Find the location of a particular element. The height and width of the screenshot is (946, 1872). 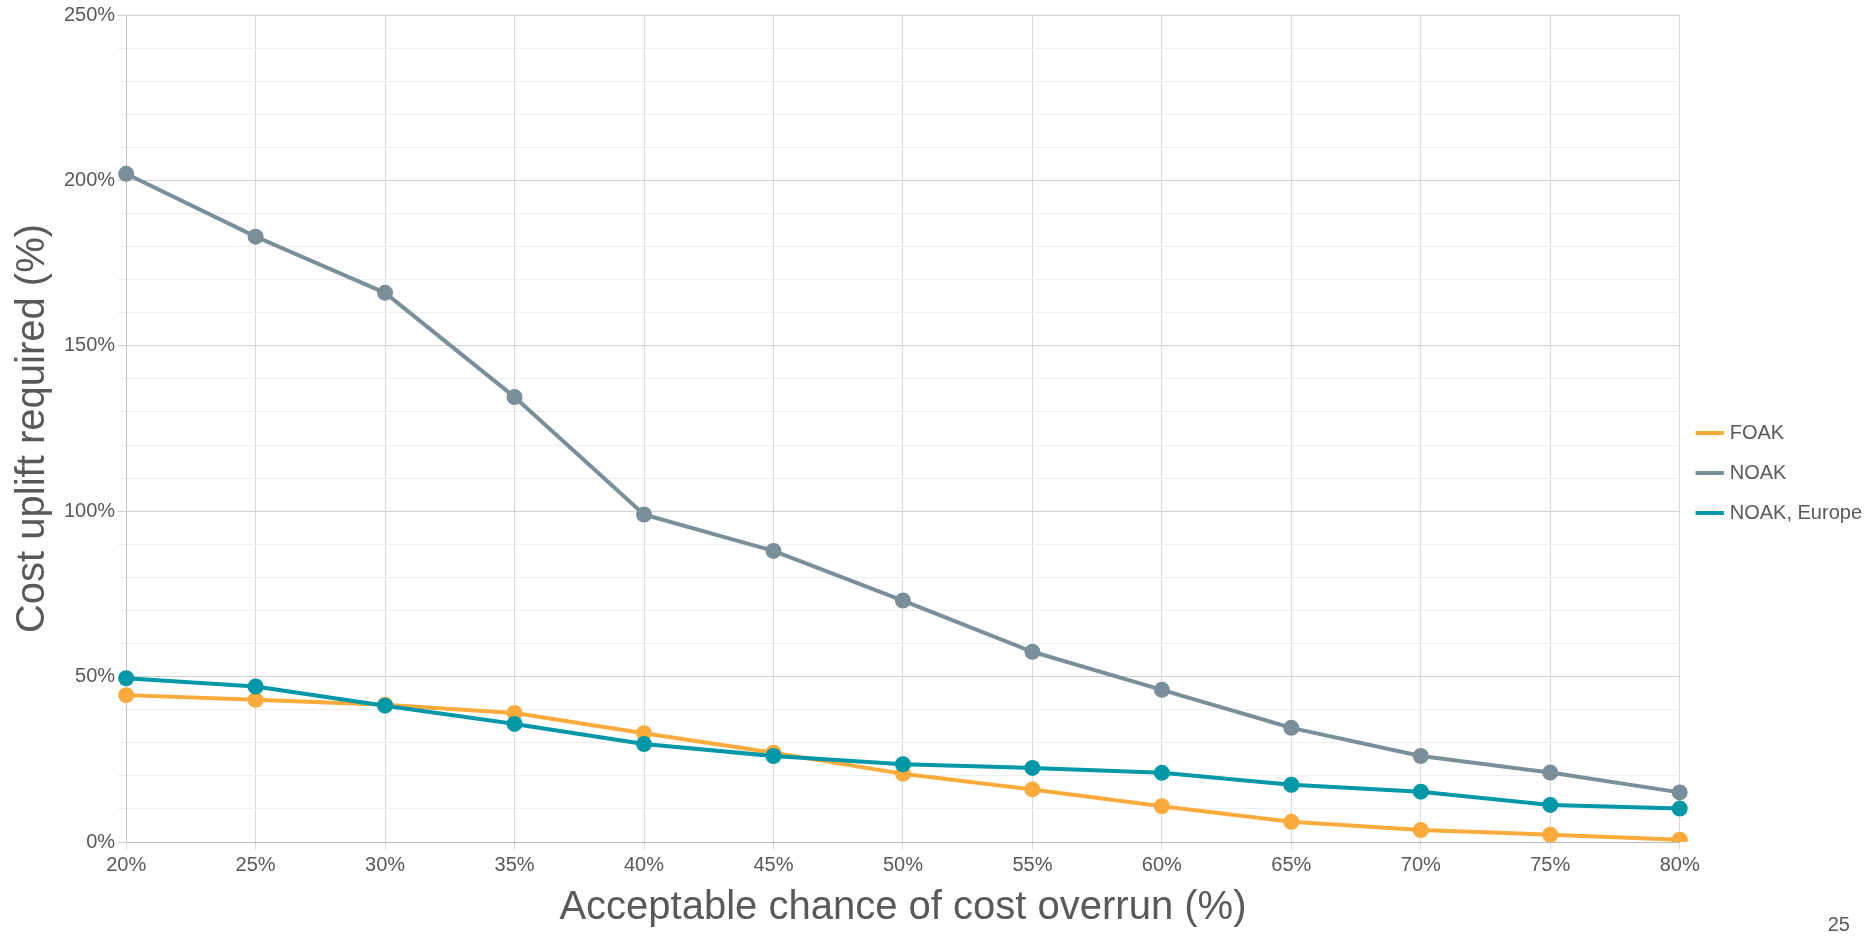

x-tick-label: 55% is located at coordinates (1032, 863).